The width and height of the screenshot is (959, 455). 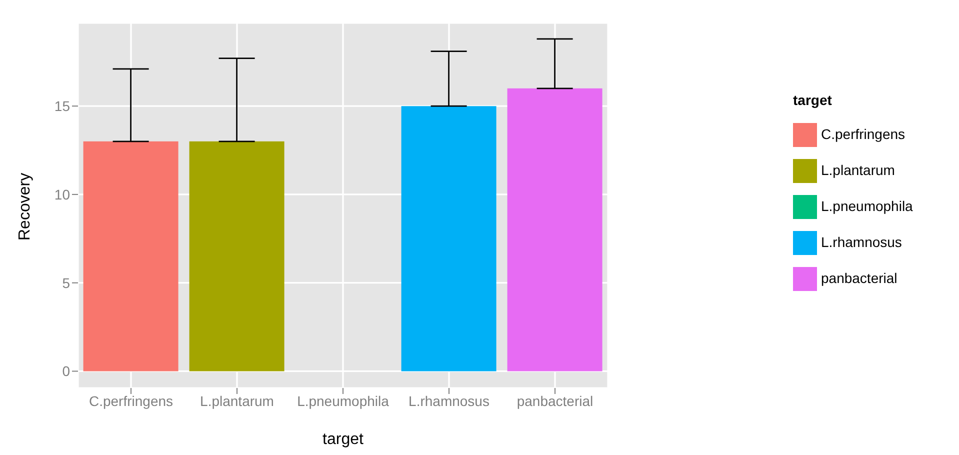 I want to click on x-tick-label: panbacterial, so click(x=555, y=400).